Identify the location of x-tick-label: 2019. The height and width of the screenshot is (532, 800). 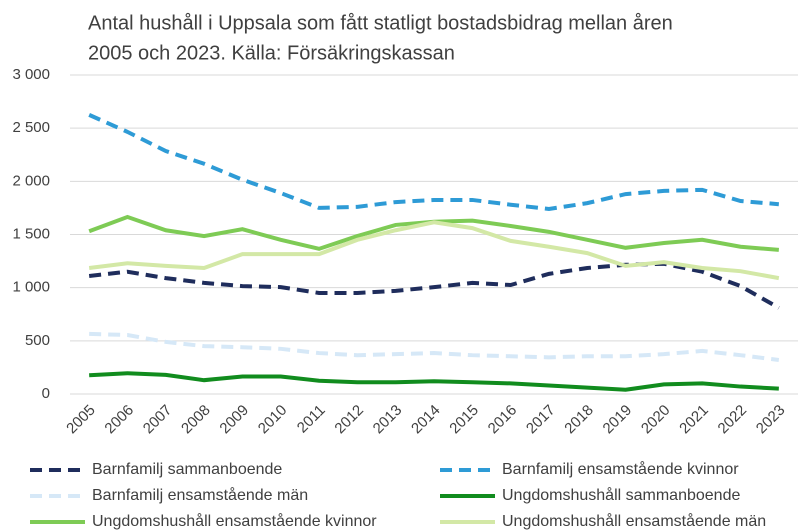
(618, 420).